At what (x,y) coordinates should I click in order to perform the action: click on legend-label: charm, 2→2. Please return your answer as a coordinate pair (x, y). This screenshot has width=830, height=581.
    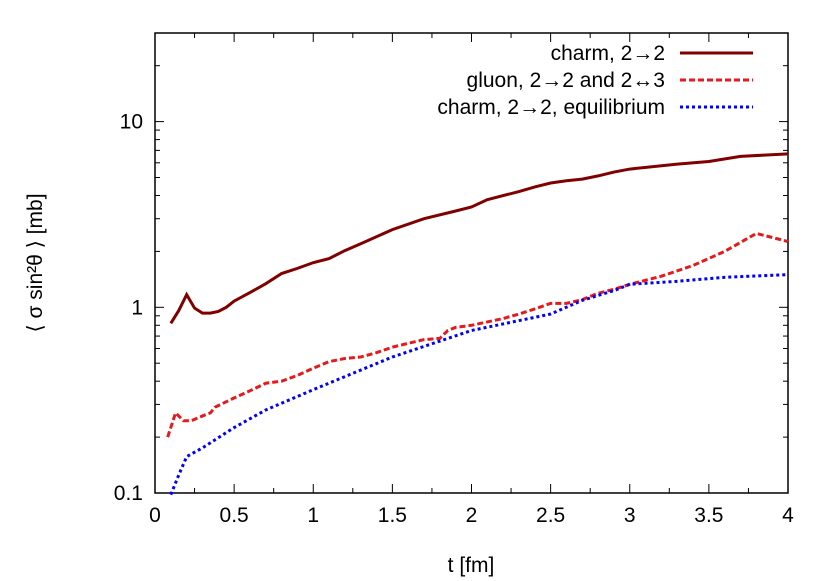
    Looking at the image, I should click on (608, 53).